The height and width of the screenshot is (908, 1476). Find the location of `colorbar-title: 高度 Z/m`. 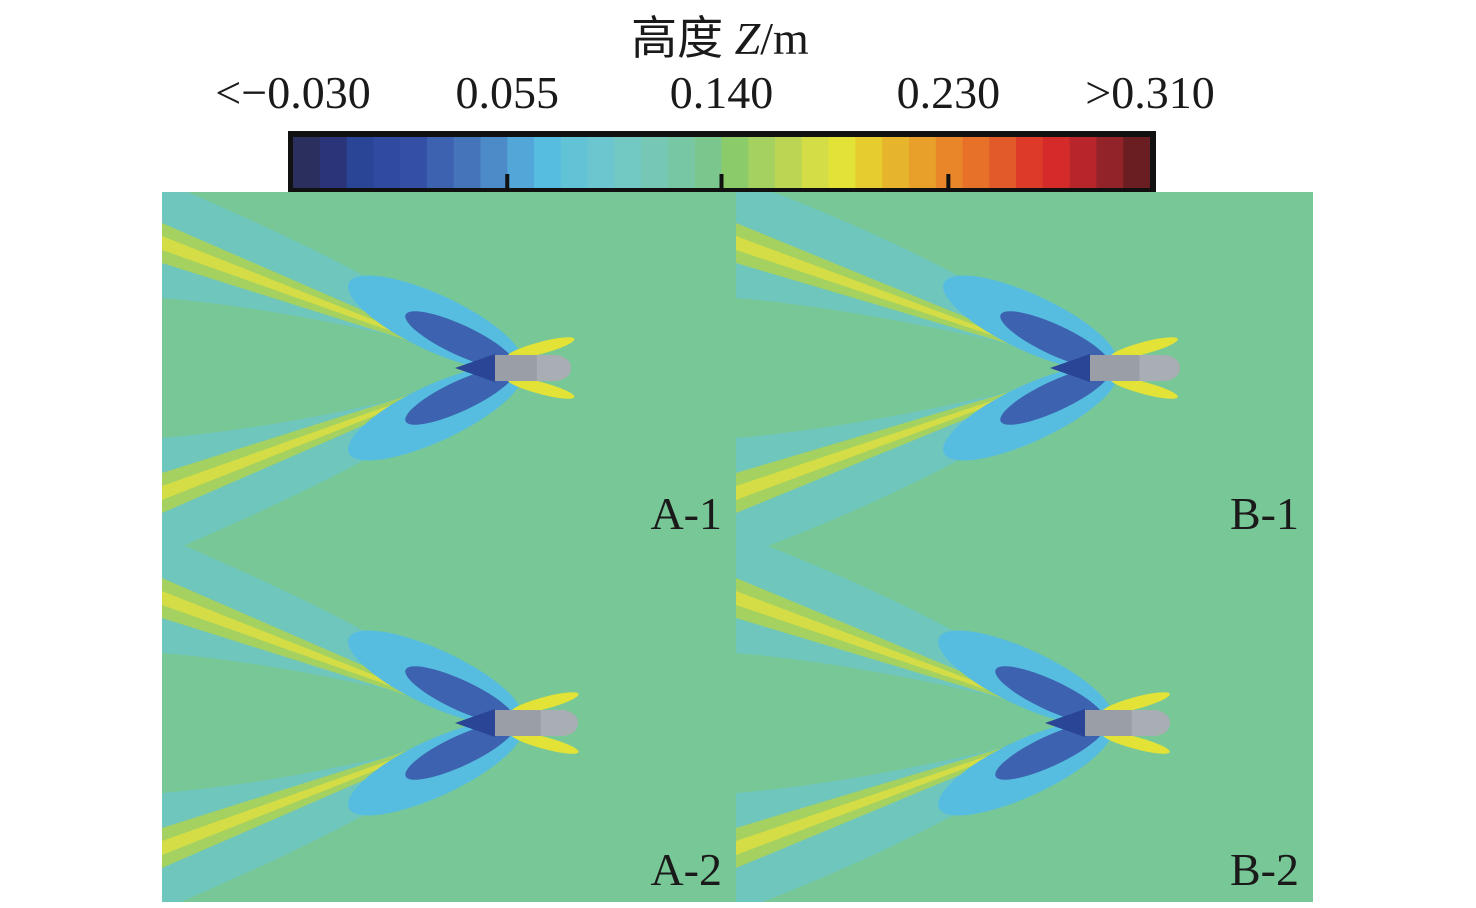

colorbar-title: 高度 Z/m is located at coordinates (720, 35).